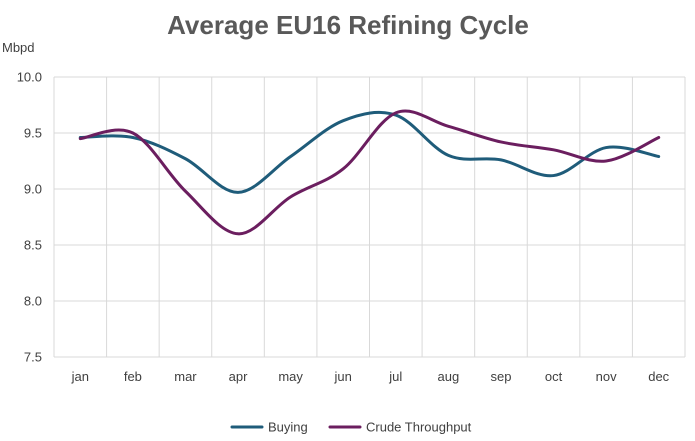 The height and width of the screenshot is (441, 695). Describe the element at coordinates (291, 157) in the screenshot. I see `data-point-buying-may` at that location.